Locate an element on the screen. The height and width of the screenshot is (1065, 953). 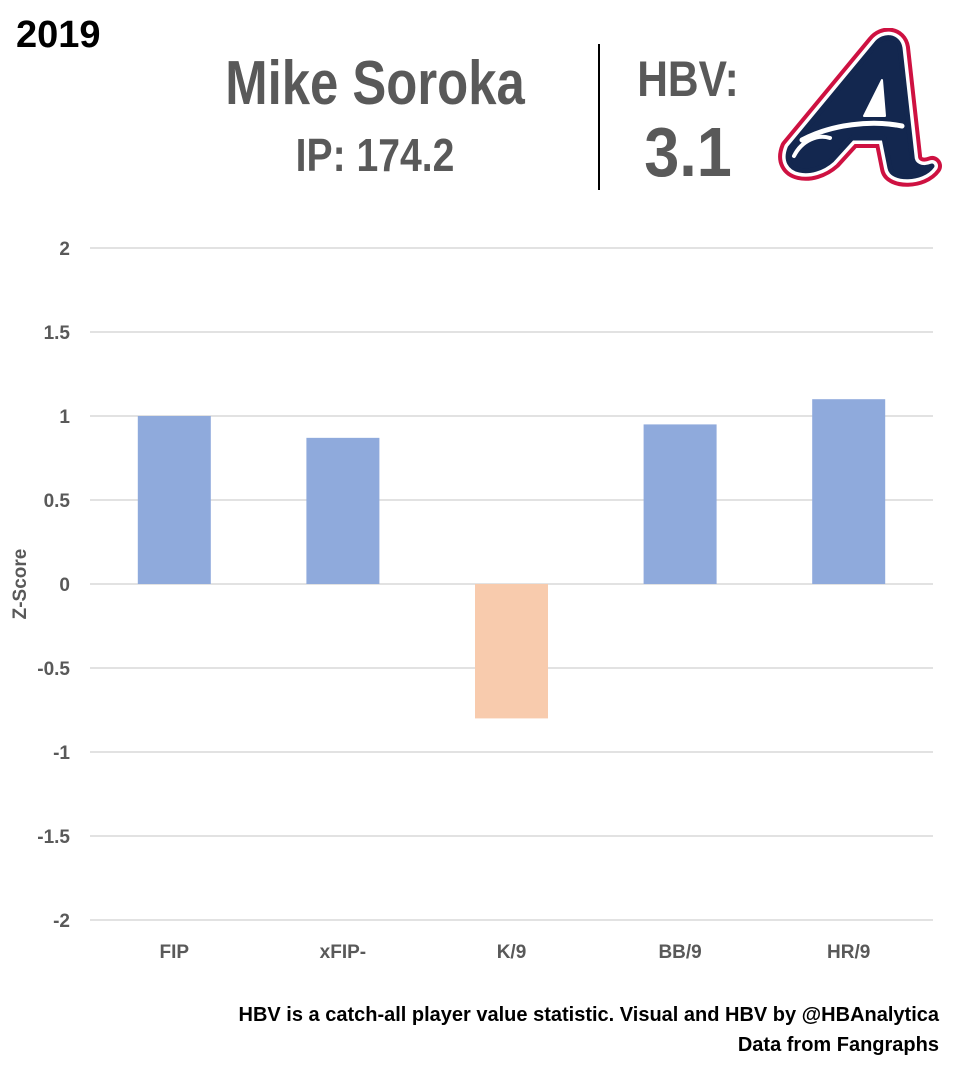
bar-xfip is located at coordinates (343, 510).